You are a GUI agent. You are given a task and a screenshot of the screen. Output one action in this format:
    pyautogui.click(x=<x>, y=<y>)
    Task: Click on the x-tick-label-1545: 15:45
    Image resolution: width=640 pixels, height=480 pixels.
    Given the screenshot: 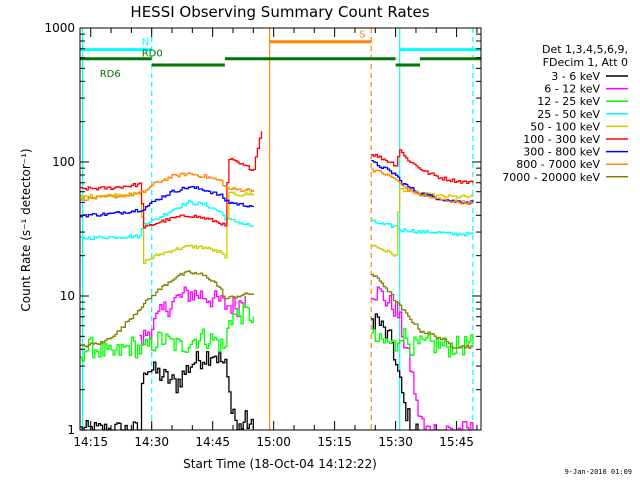 What is the action you would take?
    pyautogui.click(x=456, y=442)
    